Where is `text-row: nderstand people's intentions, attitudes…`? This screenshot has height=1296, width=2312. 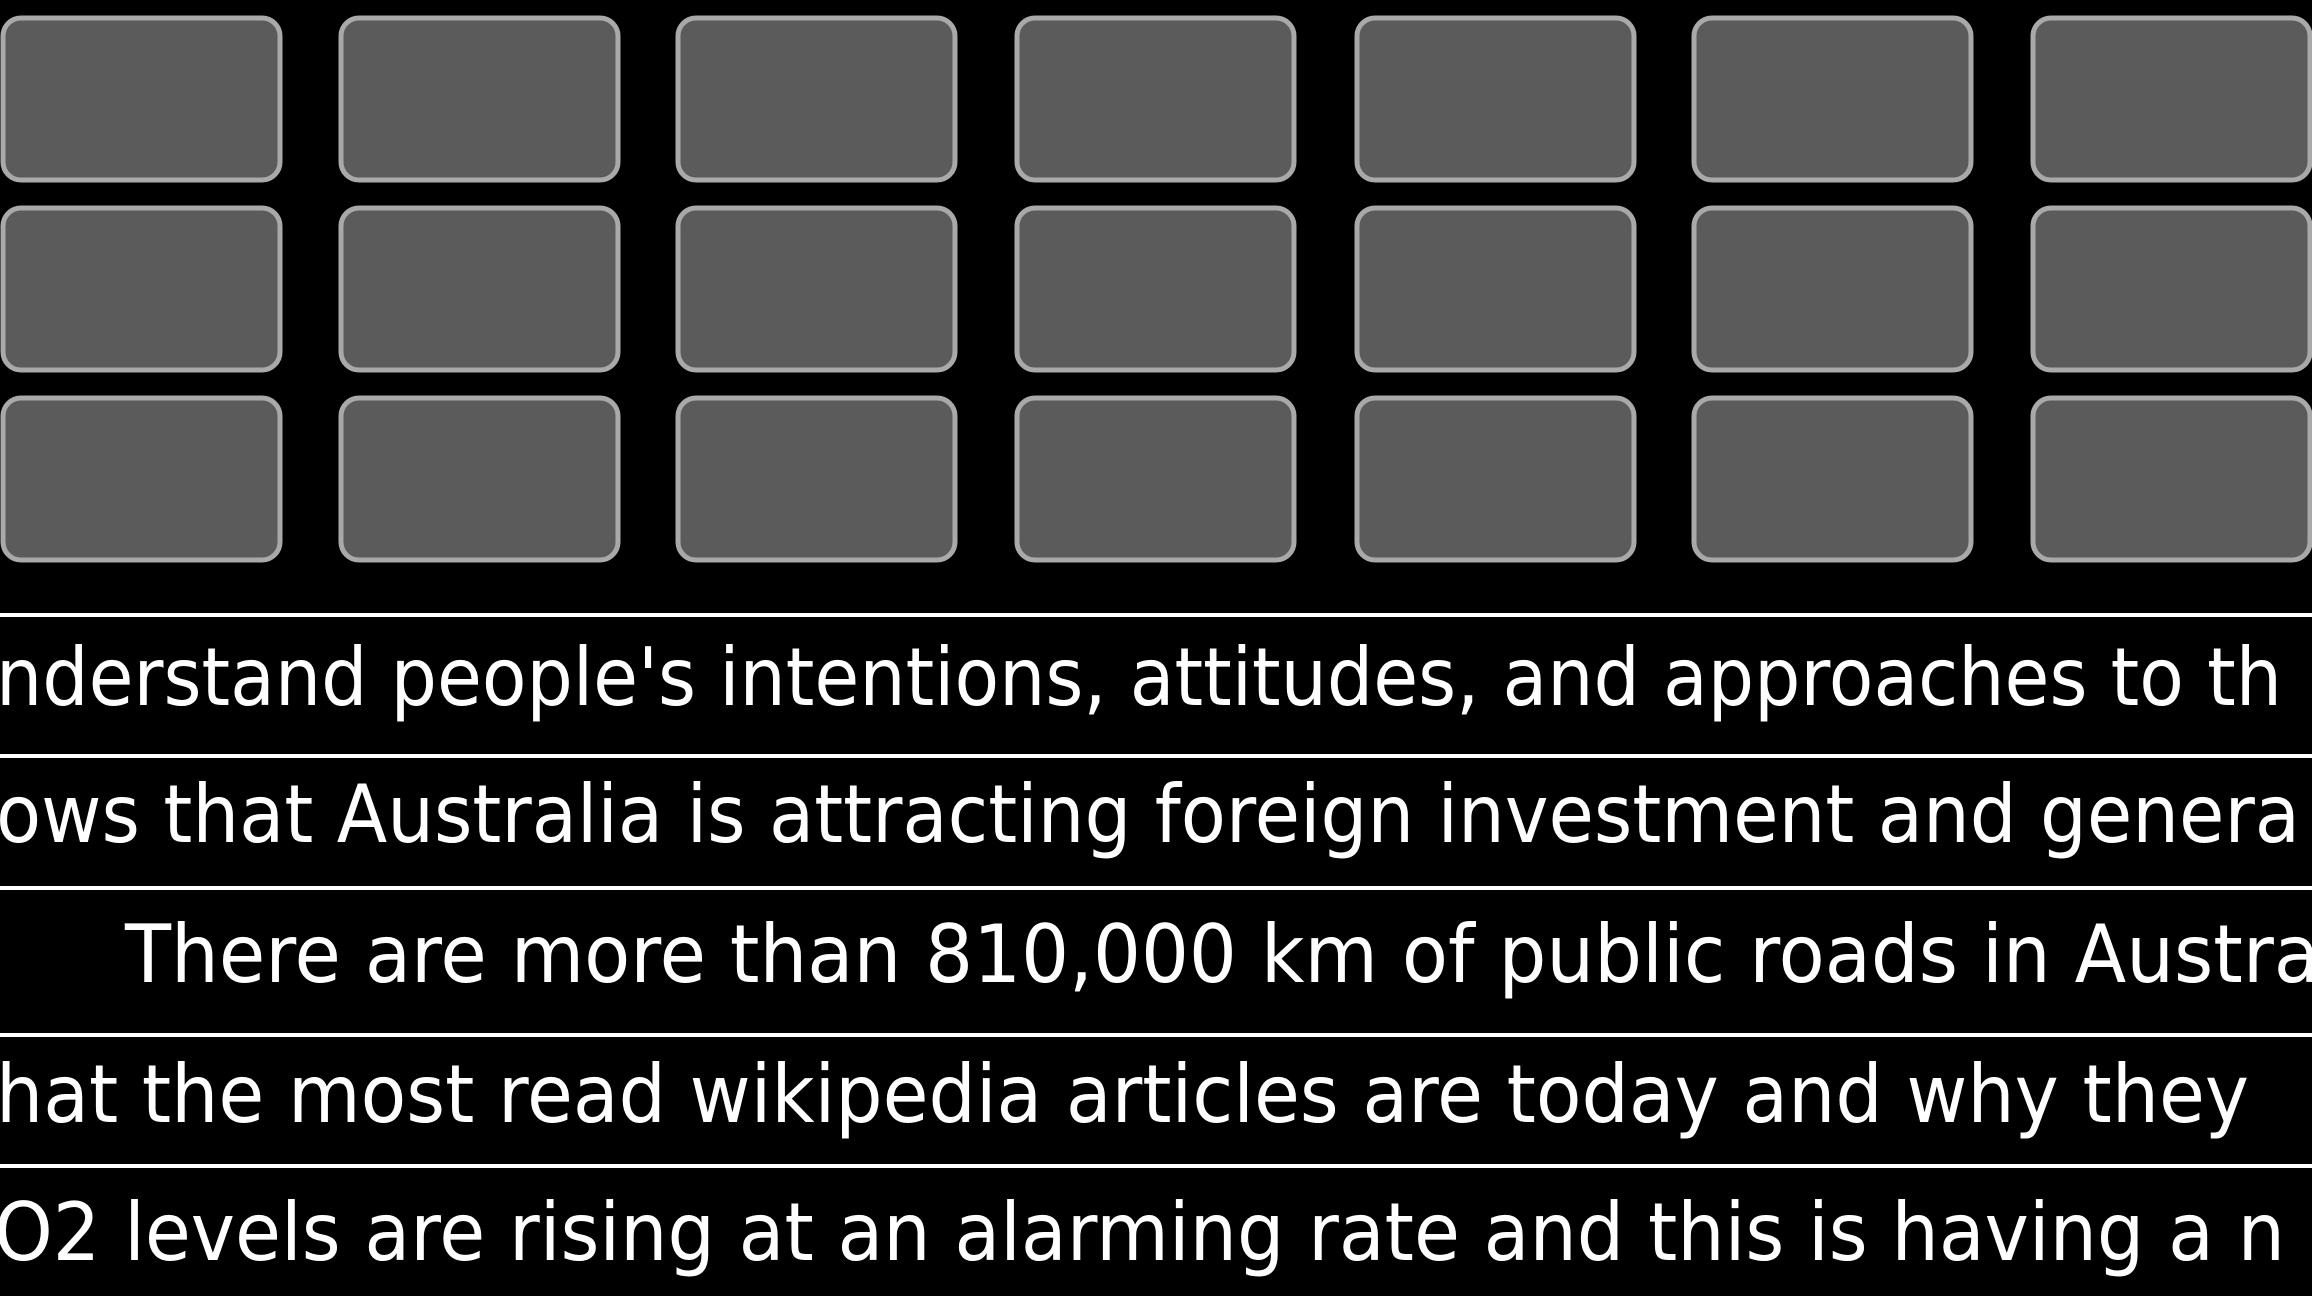 text-row: nderstand people's intentions, attitudes… is located at coordinates (1141, 677).